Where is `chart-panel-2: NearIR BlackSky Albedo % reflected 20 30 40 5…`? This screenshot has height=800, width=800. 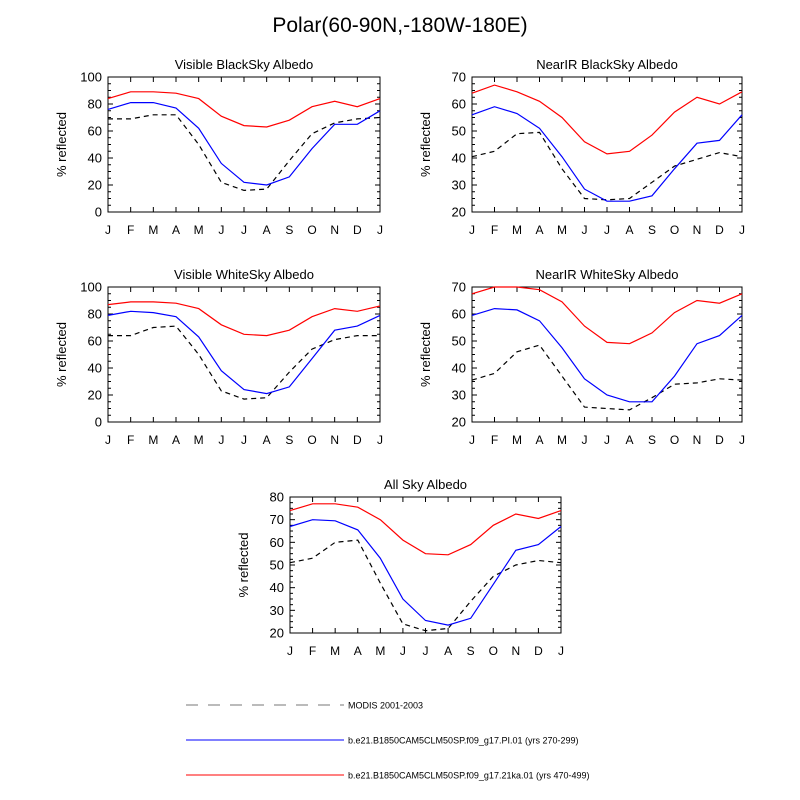 chart-panel-2: NearIR BlackSky Albedo % reflected 20 30 40 5… is located at coordinates (581, 147).